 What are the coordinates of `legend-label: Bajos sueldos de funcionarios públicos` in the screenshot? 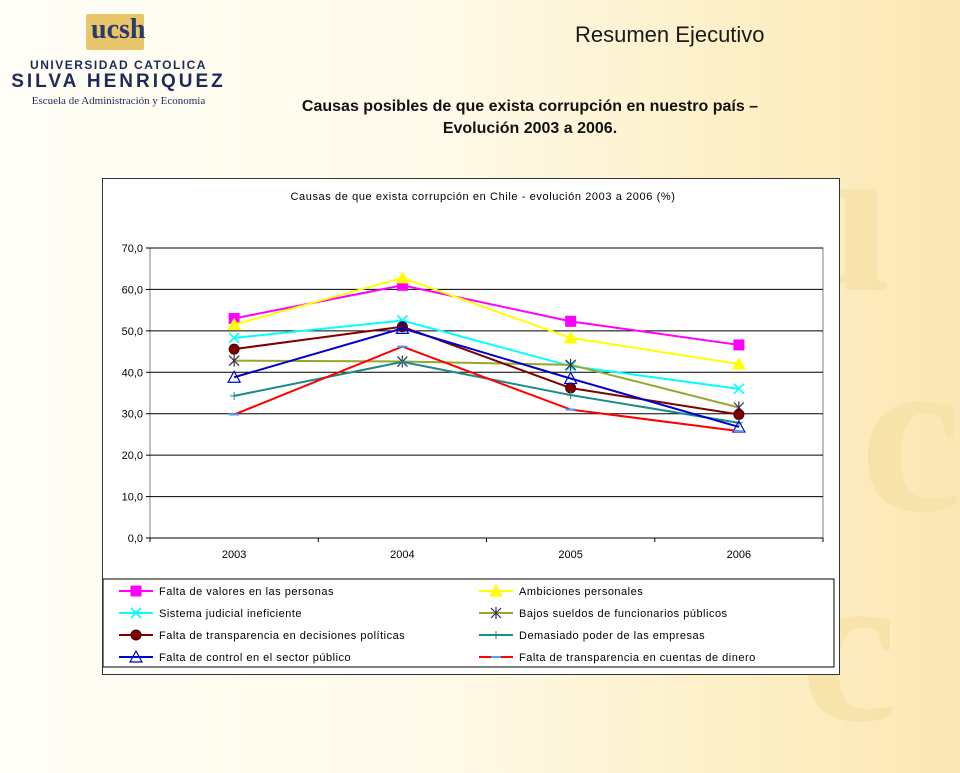 It's located at (623, 614).